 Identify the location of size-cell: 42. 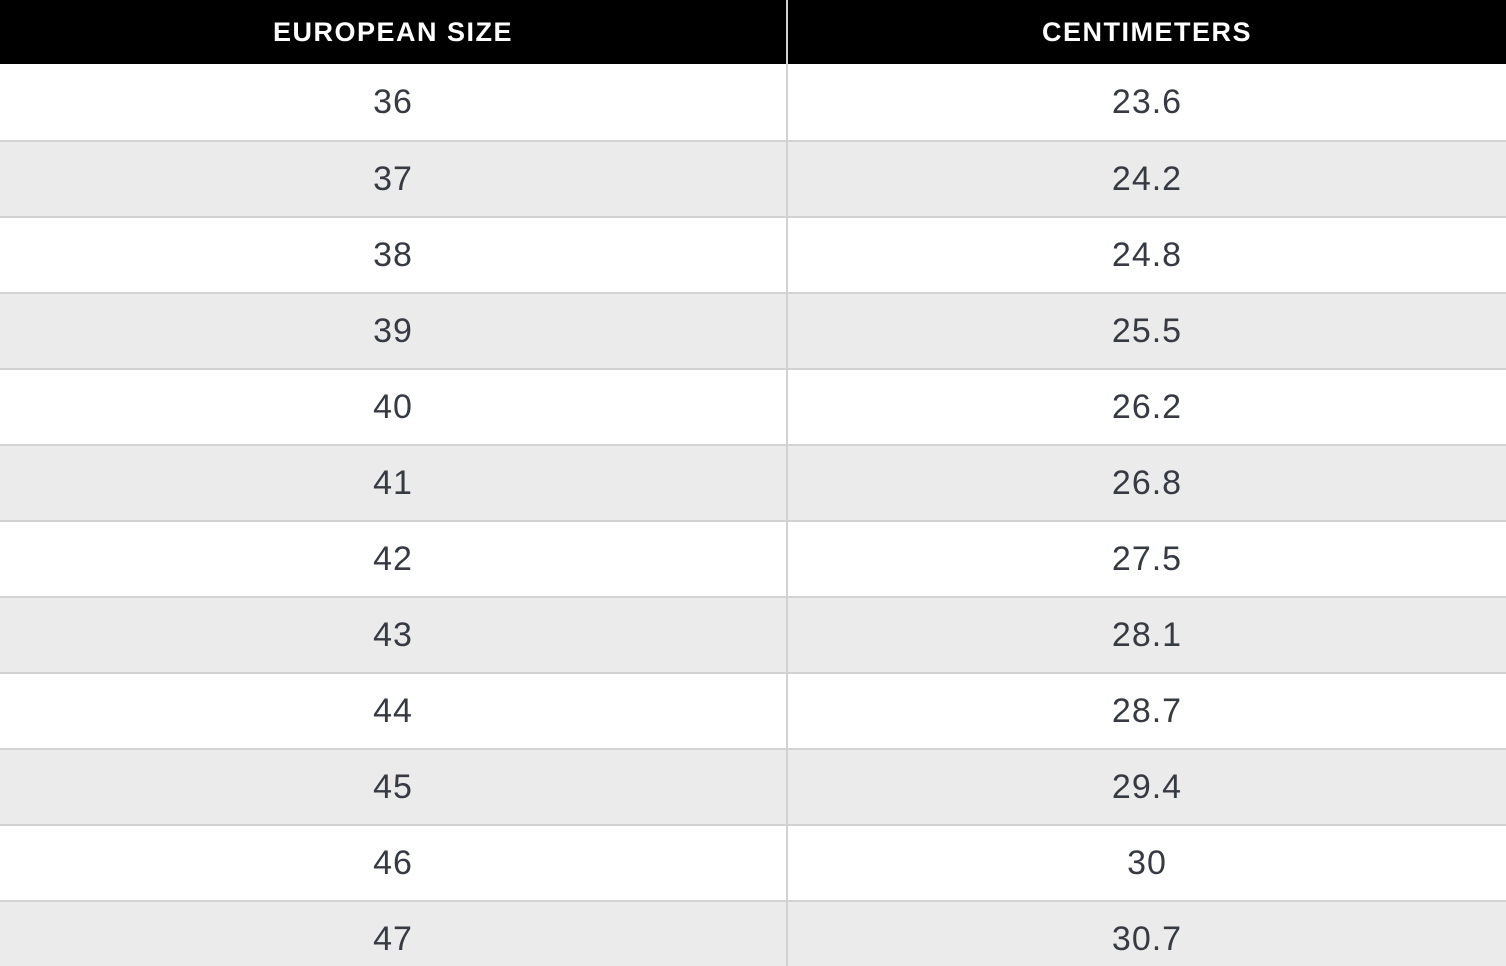
(394, 559).